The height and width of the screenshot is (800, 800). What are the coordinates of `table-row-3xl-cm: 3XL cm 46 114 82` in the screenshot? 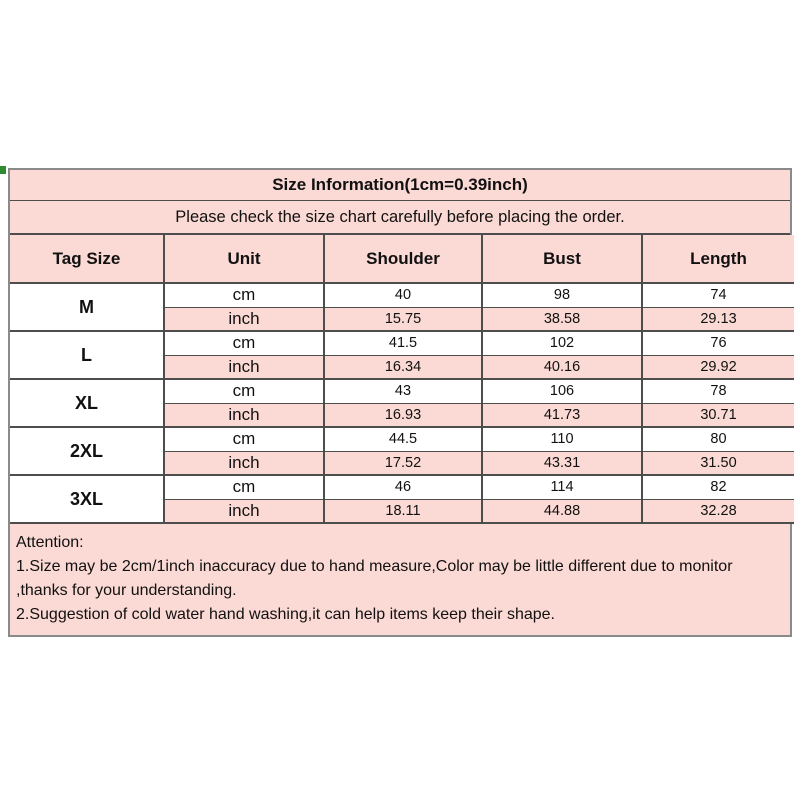 It's located at (402, 499).